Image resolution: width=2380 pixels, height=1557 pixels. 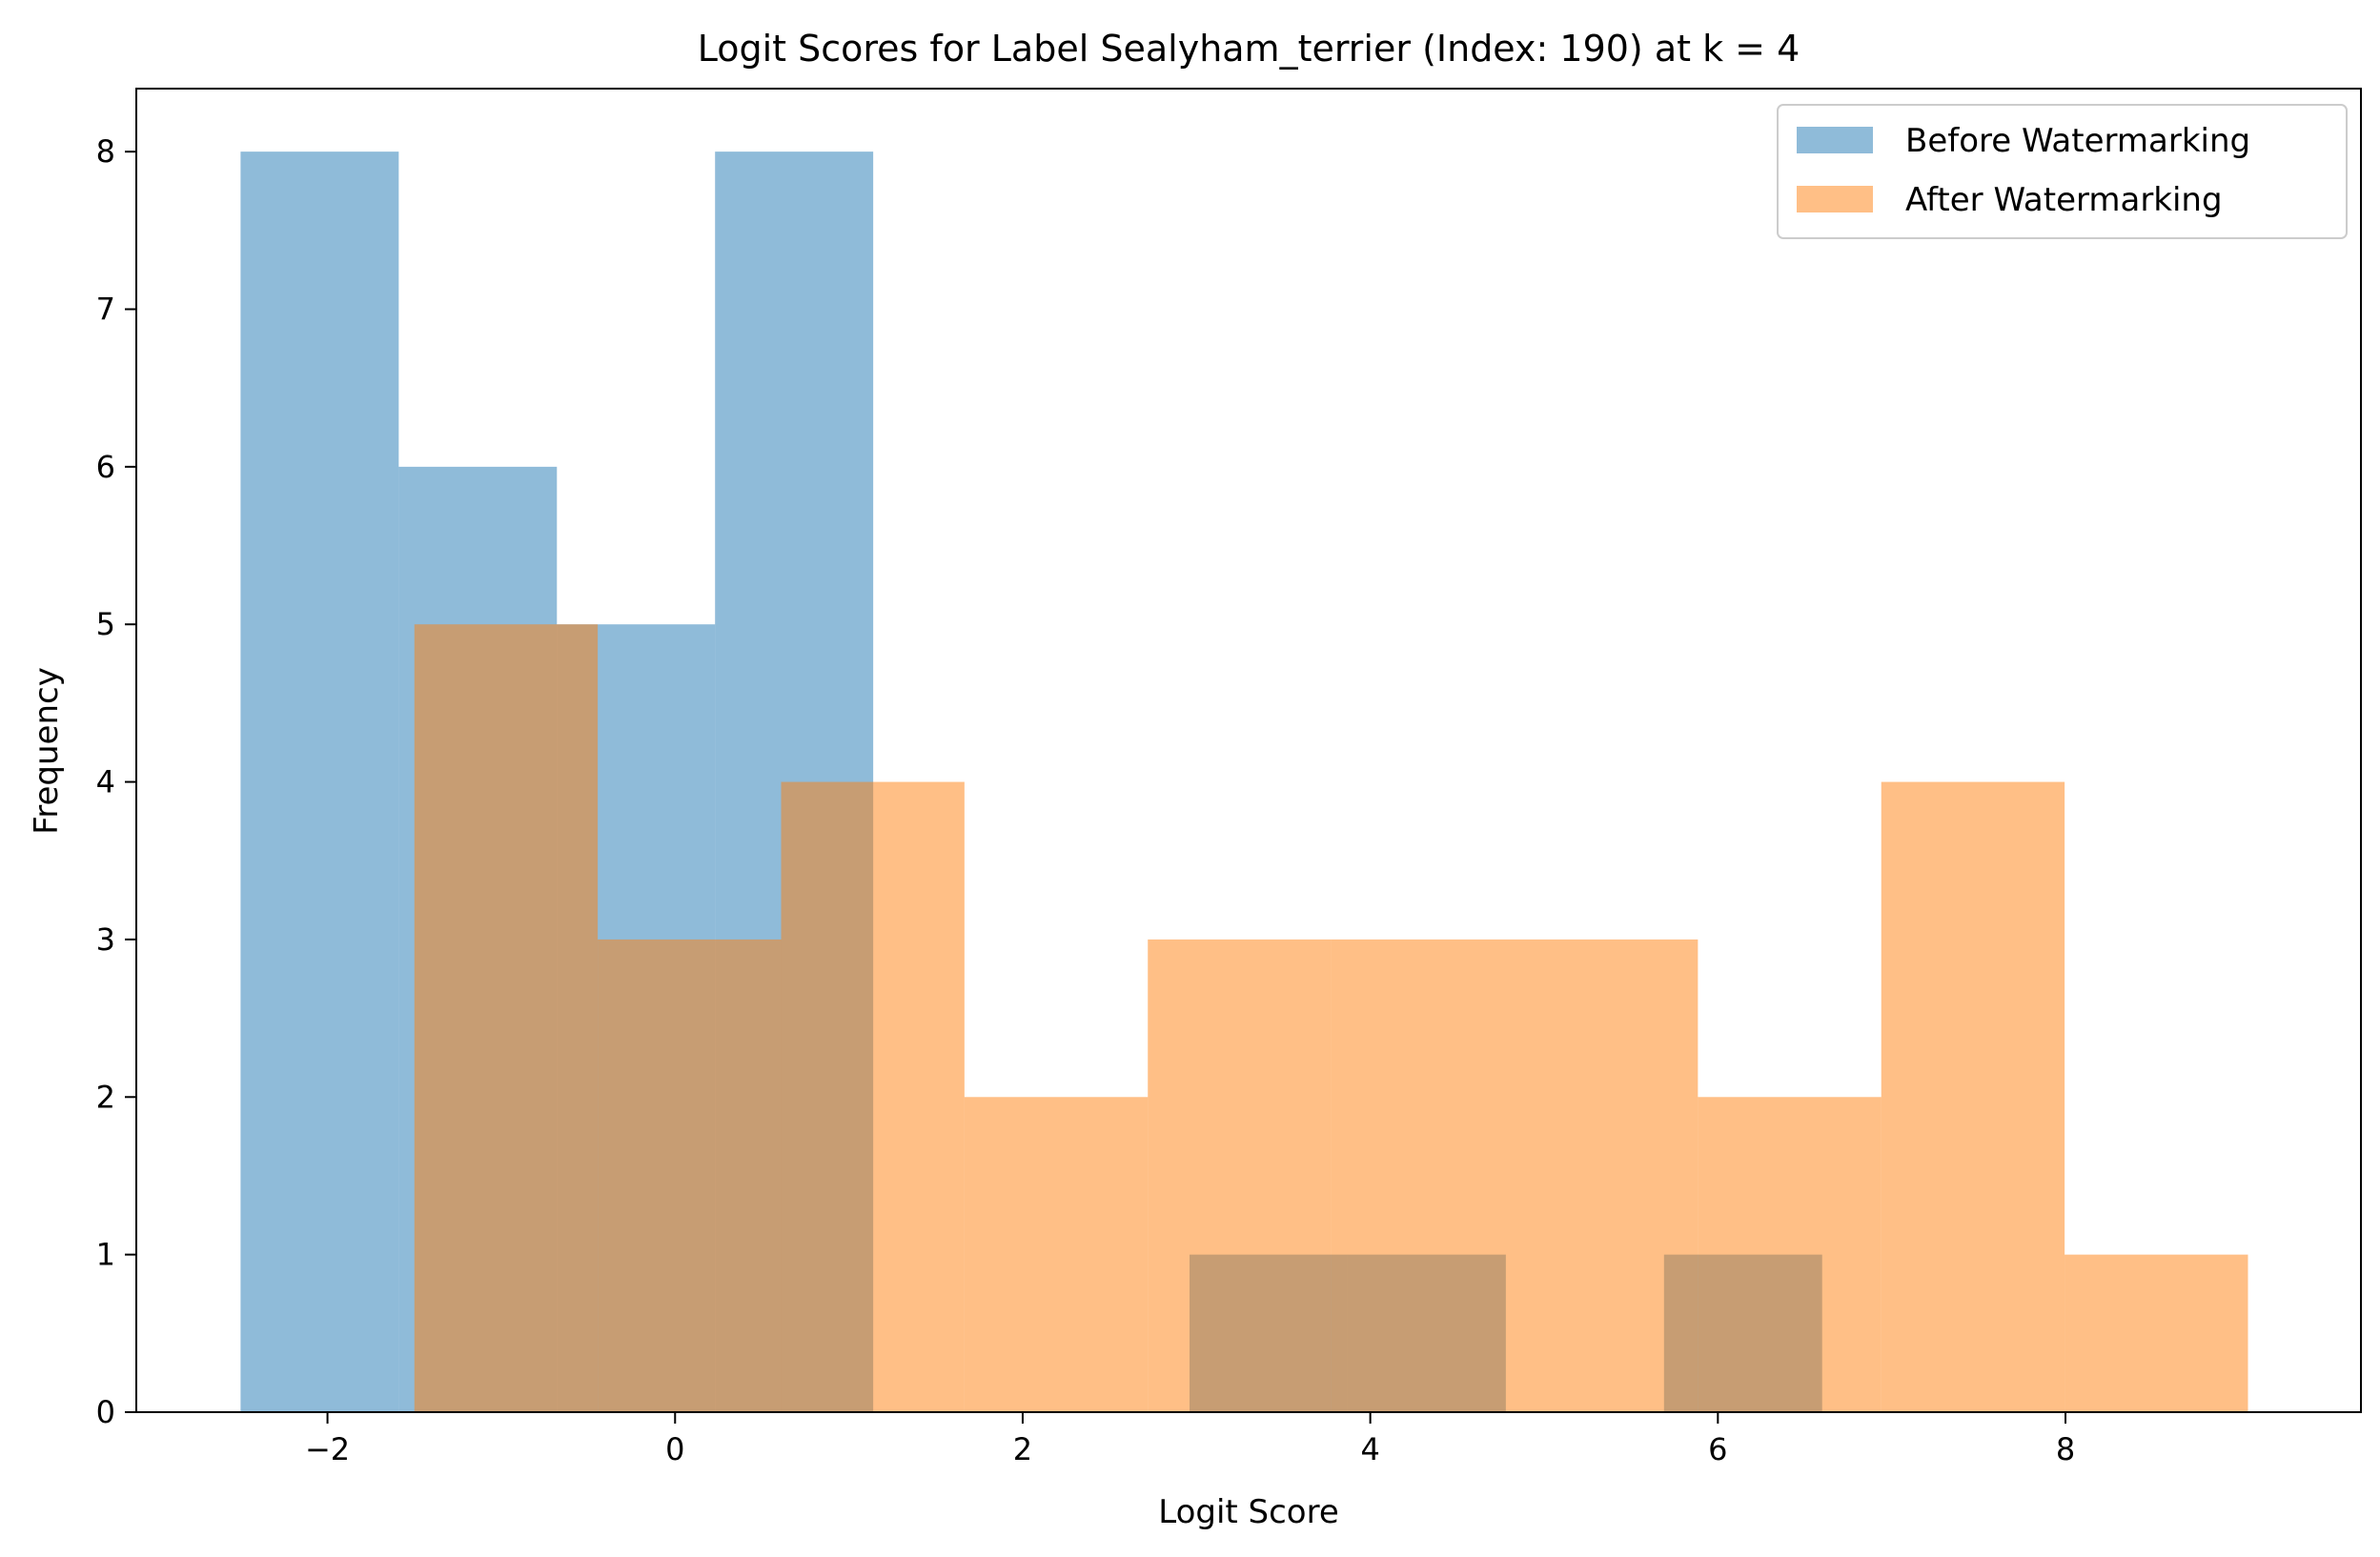 I want to click on y-tick-label: 1, so click(x=105, y=1255).